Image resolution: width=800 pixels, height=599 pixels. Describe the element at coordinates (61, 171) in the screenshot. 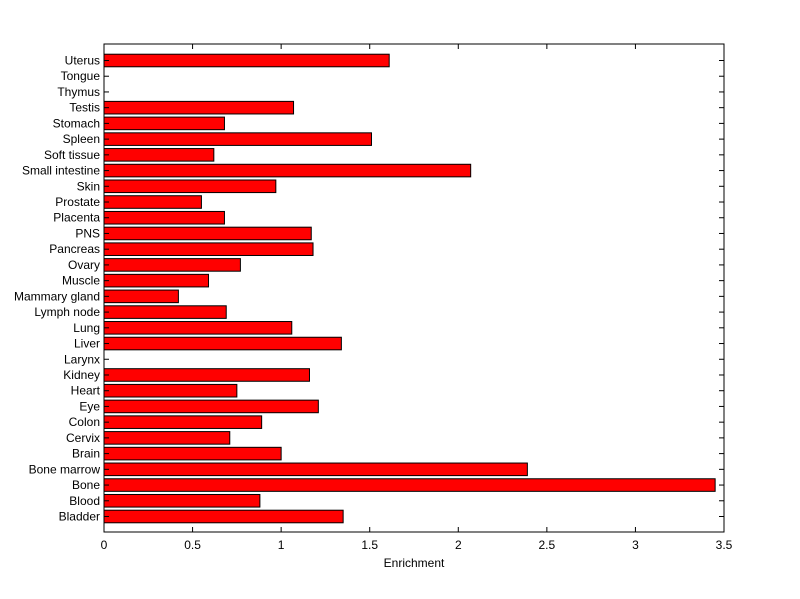

I see `y-tick-label: Small intestine` at that location.